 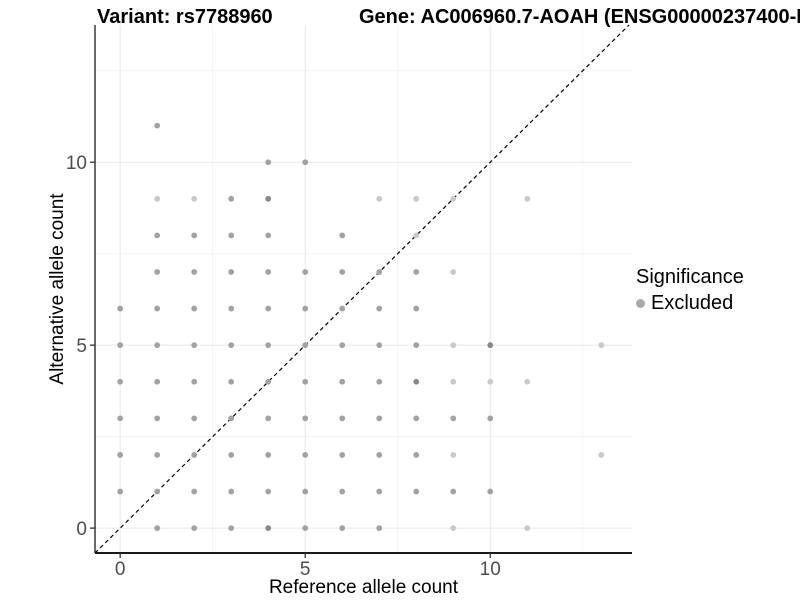 I want to click on x-axis-label: Reference allele count, so click(x=363, y=587).